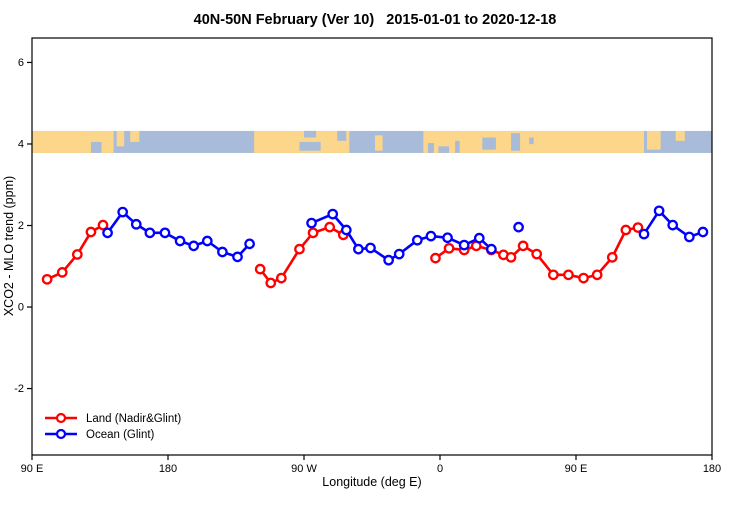 This screenshot has width=750, height=505. Describe the element at coordinates (21, 308) in the screenshot. I see `y-tick-label: 0` at that location.